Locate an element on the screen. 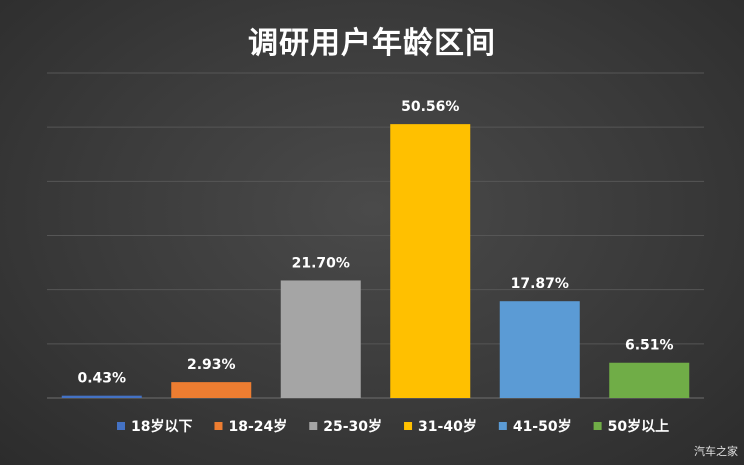 This screenshot has height=465, width=744. legend-label: 50岁以上 is located at coordinates (638, 426).